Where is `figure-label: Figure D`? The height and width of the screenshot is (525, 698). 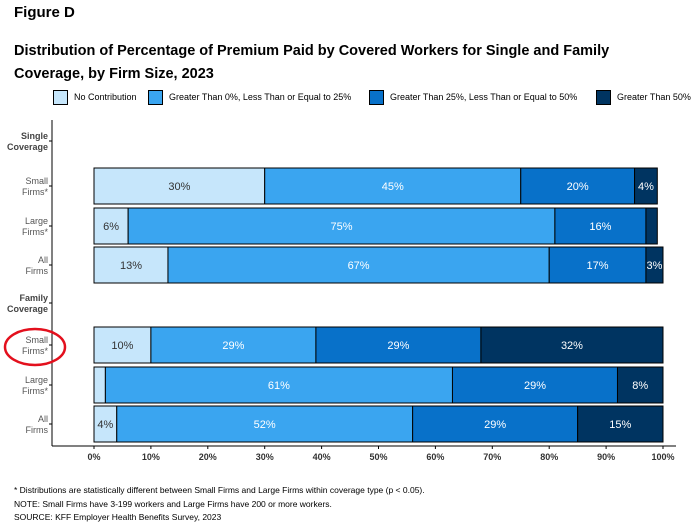 figure-label: Figure D is located at coordinates (44, 12).